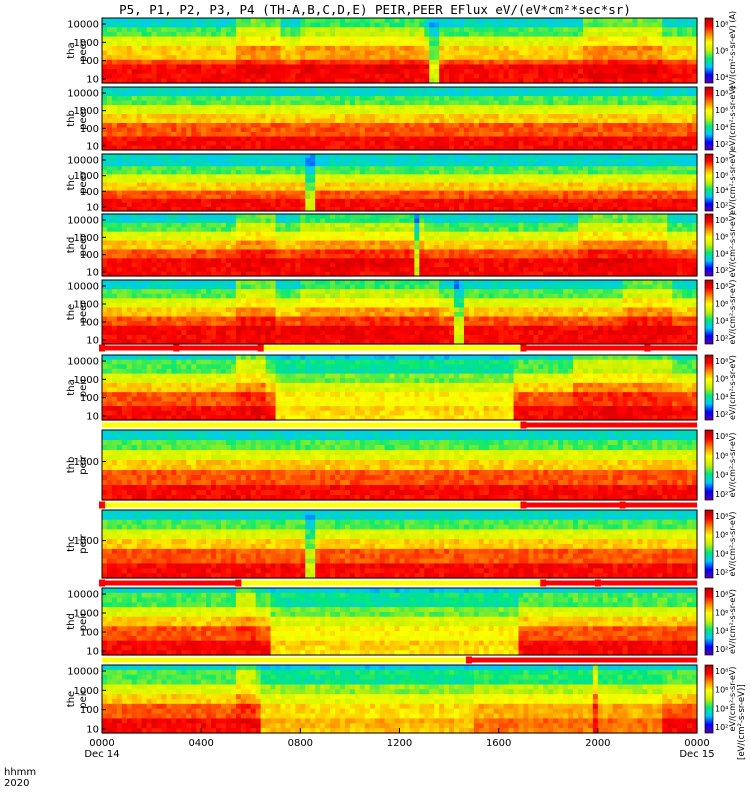 This screenshot has height=800, width=750. I want to click on x-tick-label: 2000, so click(597, 743).